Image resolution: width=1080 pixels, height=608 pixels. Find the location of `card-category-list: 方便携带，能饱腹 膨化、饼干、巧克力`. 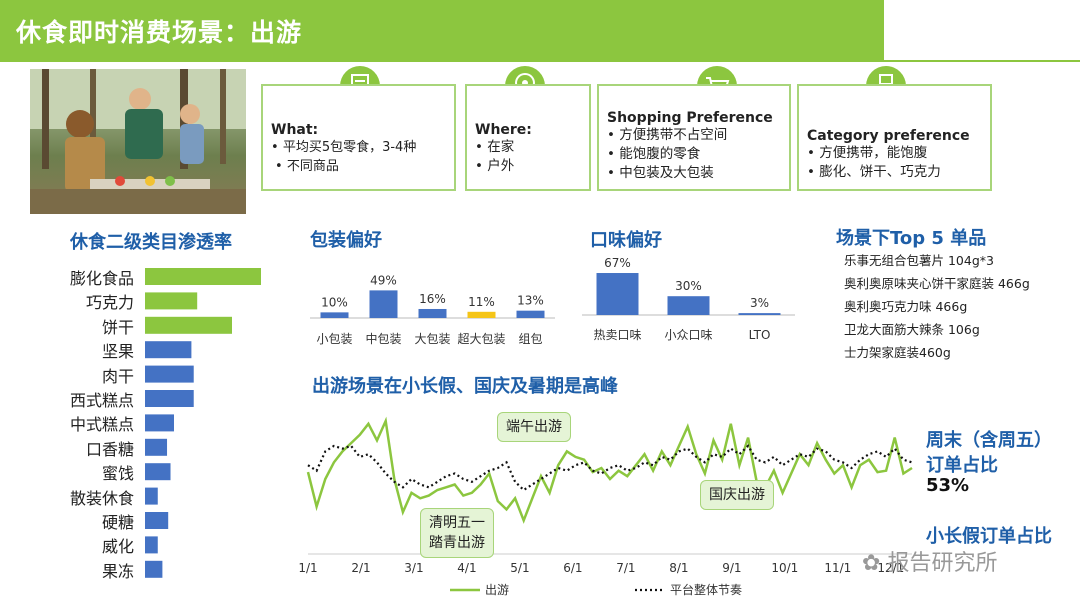

card-category-list: 方便携带，能饱腹 膨化、饼干、巧克力 is located at coordinates (894, 163).